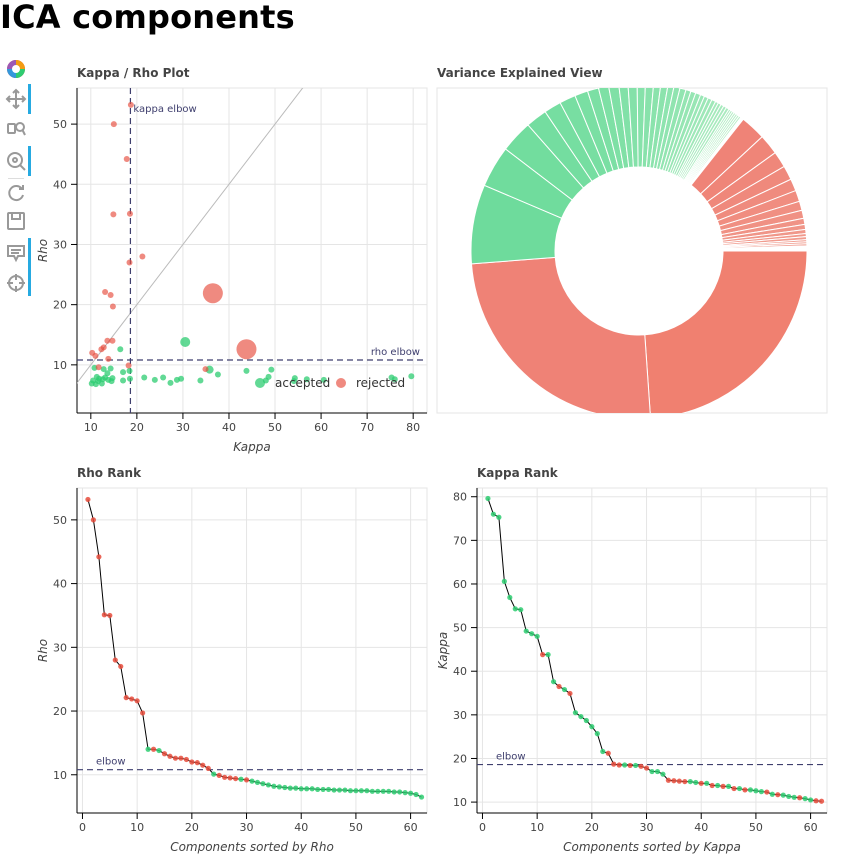 This screenshot has height=863, width=853. What do you see at coordinates (60, 647) in the screenshot?
I see `rho-rank-y-tick-label: 30` at bounding box center [60, 647].